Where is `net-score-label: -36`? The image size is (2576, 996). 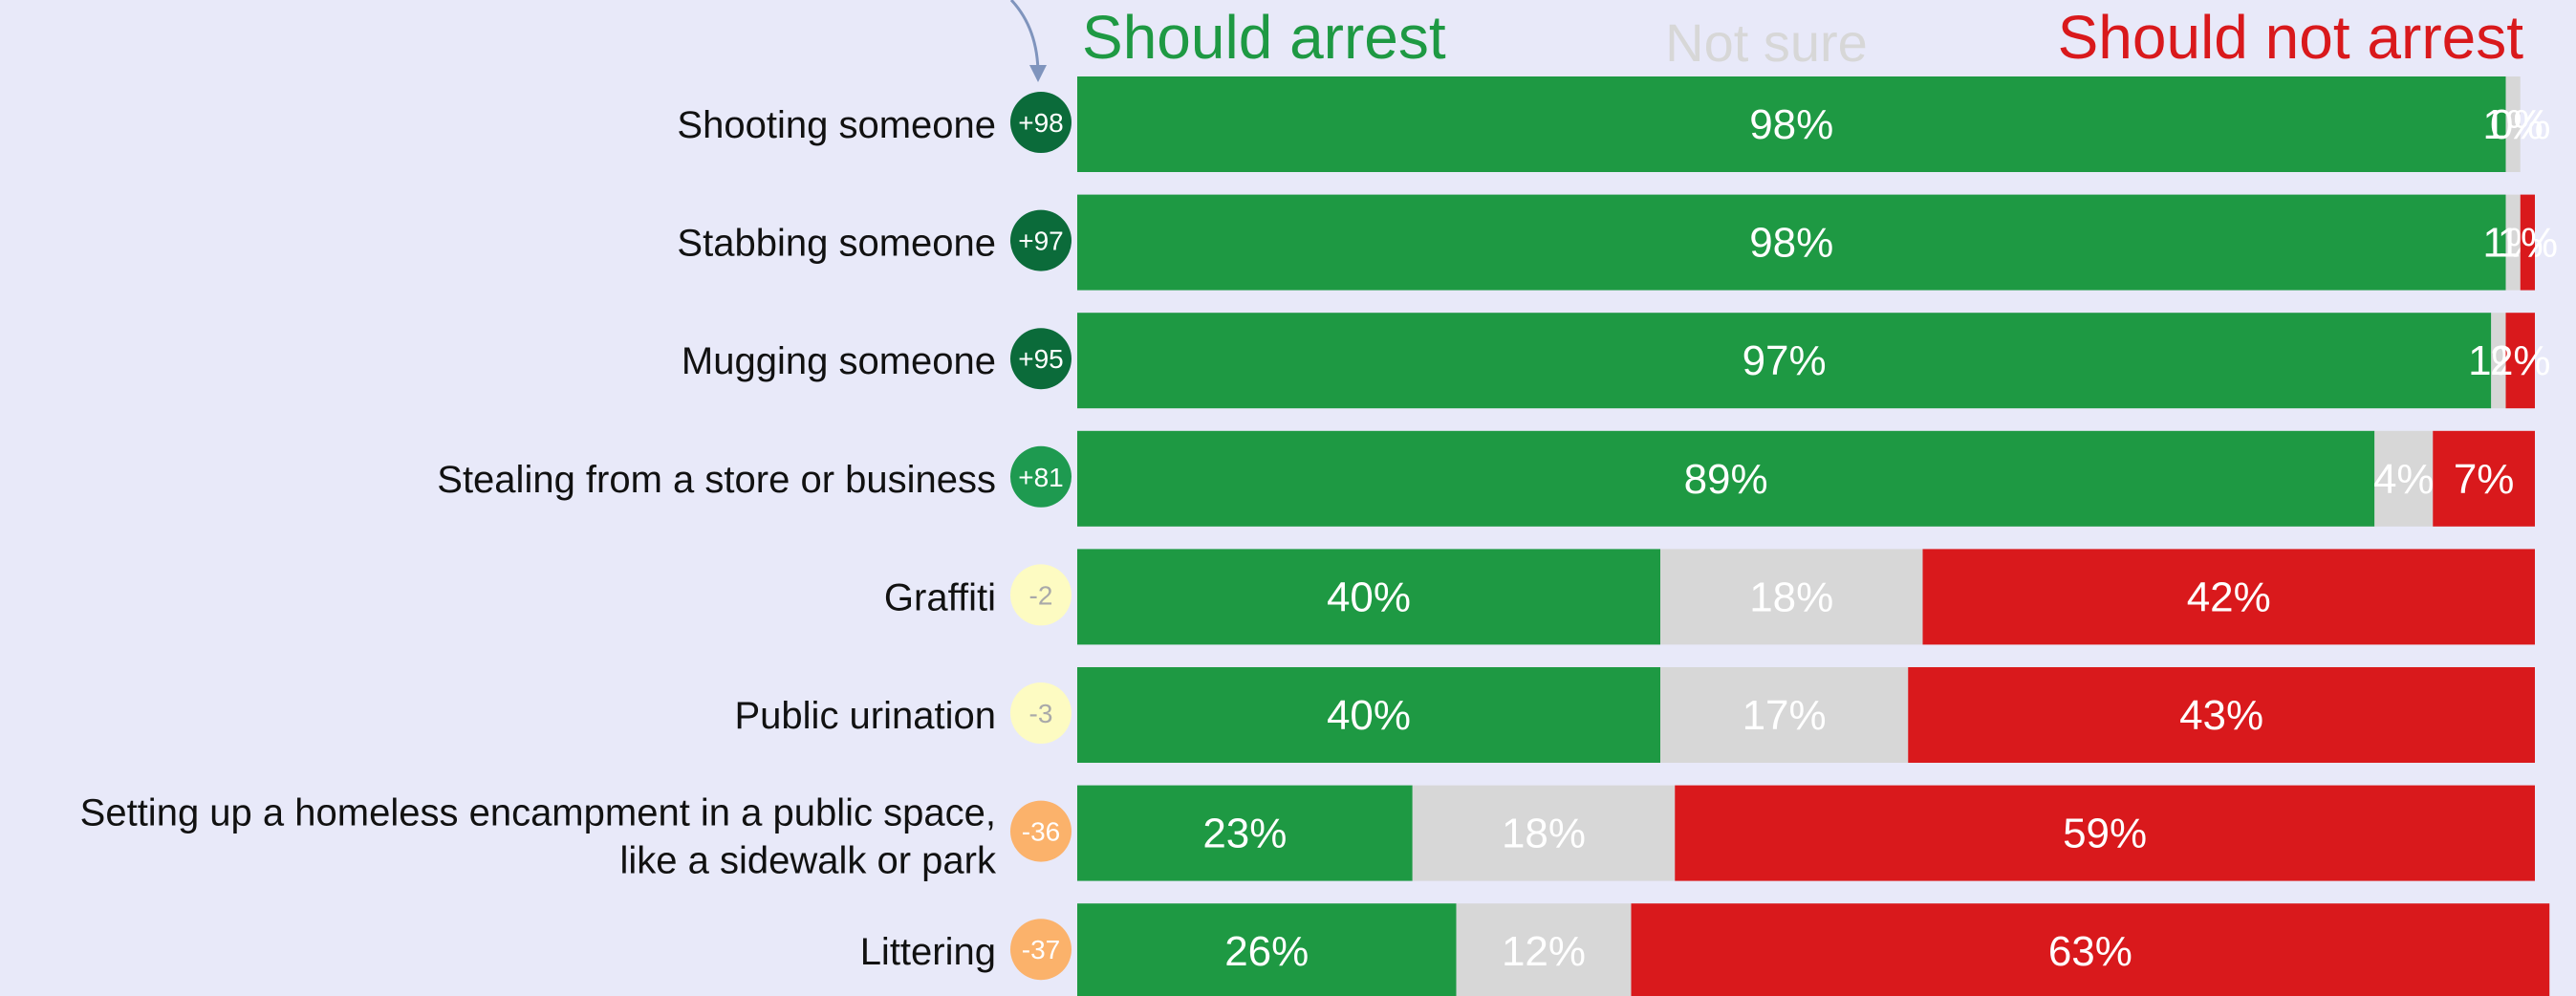 net-score-label: -36 is located at coordinates (1041, 832).